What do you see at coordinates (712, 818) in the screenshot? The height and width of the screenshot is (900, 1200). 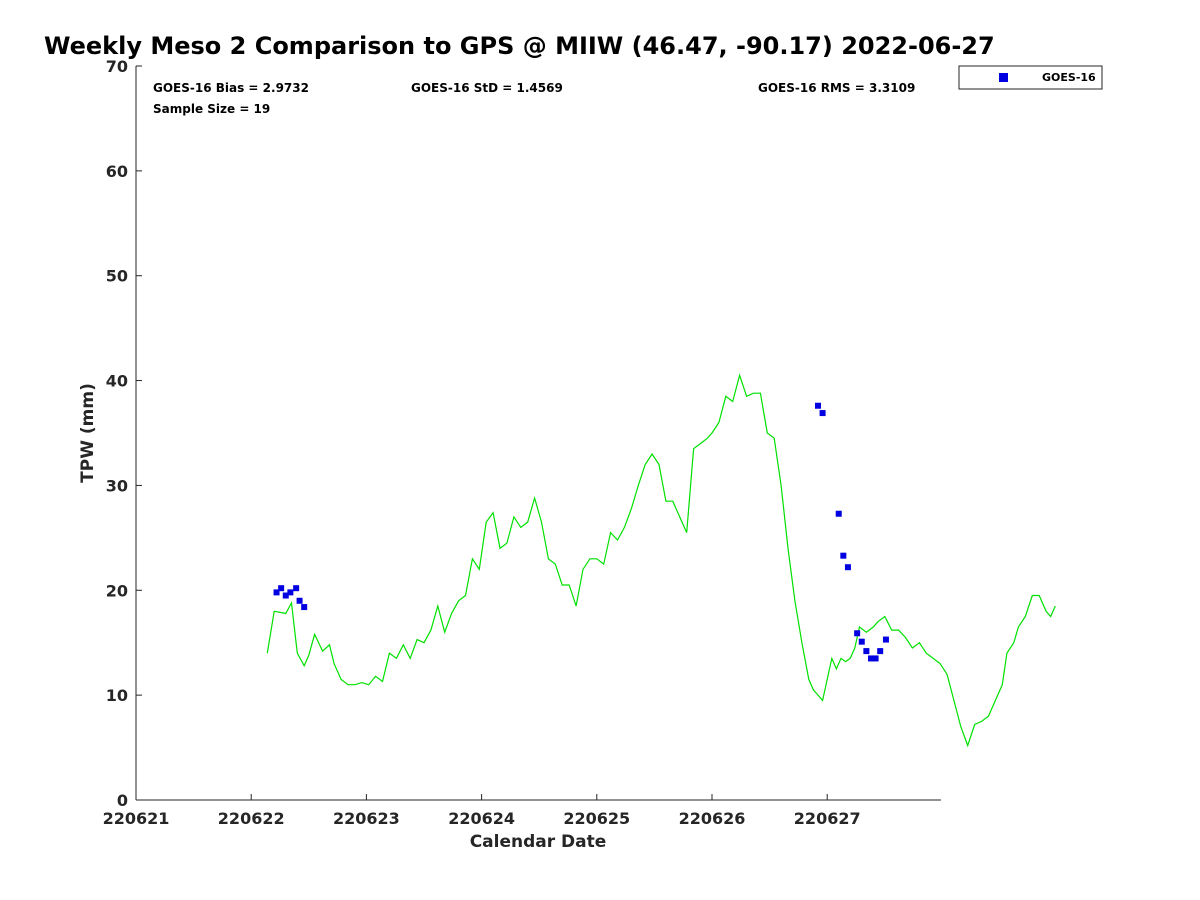 I see `x-tick-label: 220626` at bounding box center [712, 818].